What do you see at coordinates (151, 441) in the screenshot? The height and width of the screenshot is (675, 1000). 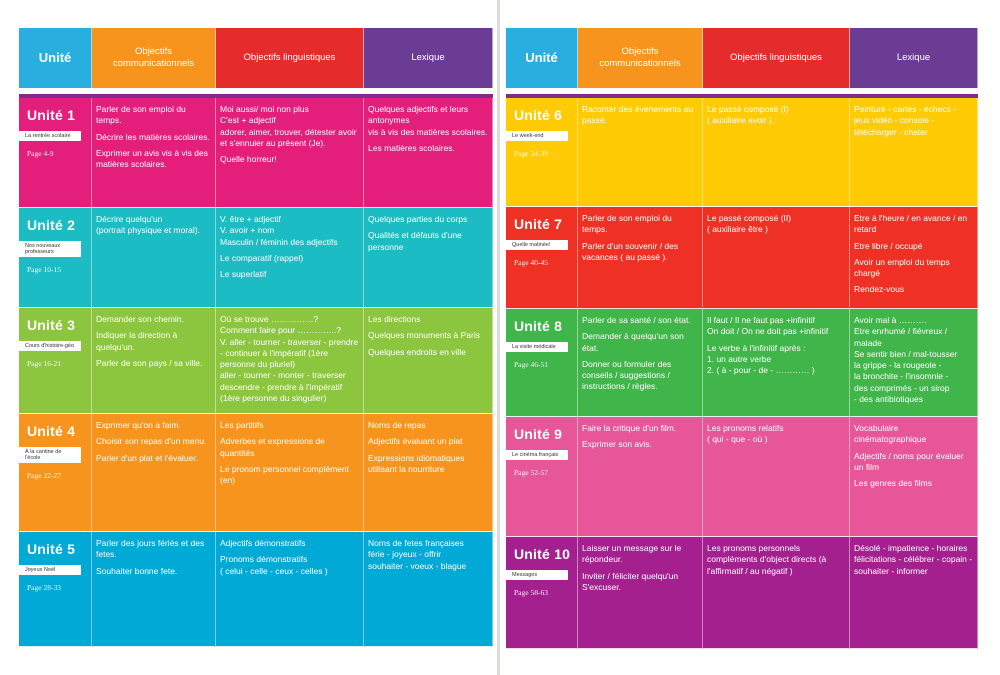 I see `objectifs-communicationnels-item: Choisir son repas d'un menu.` at bounding box center [151, 441].